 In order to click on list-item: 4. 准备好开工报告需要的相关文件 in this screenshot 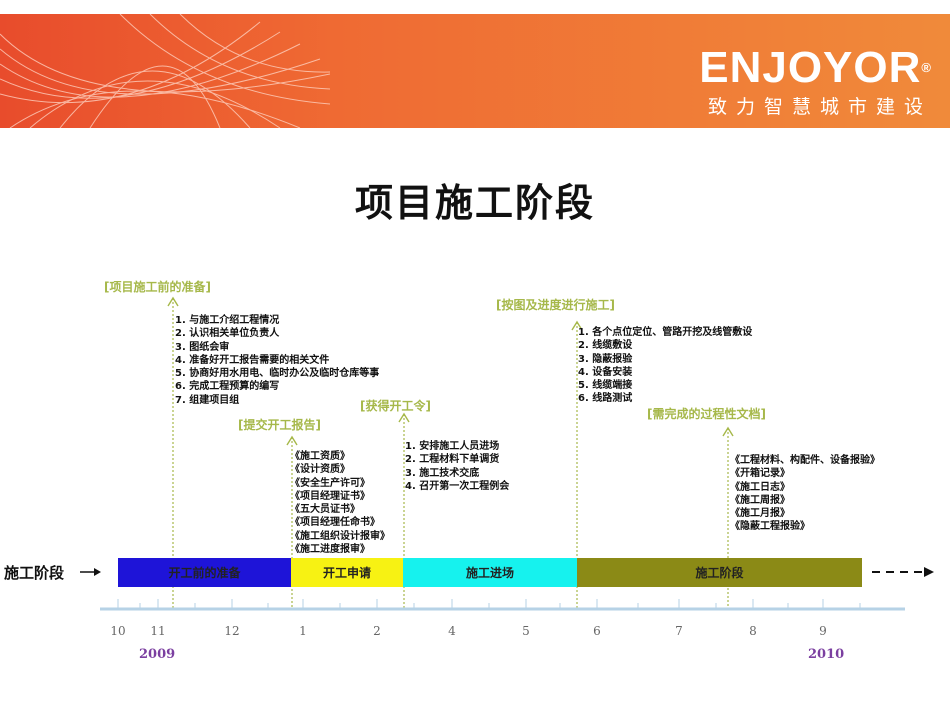, I will do `click(252, 360)`.